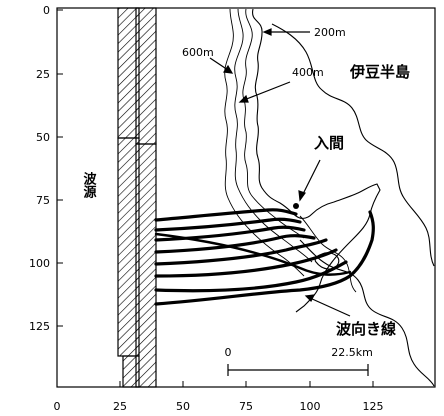 Image resolution: width=444 pixels, height=416 pixels. I want to click on y-tick-label: 125, so click(39, 326).